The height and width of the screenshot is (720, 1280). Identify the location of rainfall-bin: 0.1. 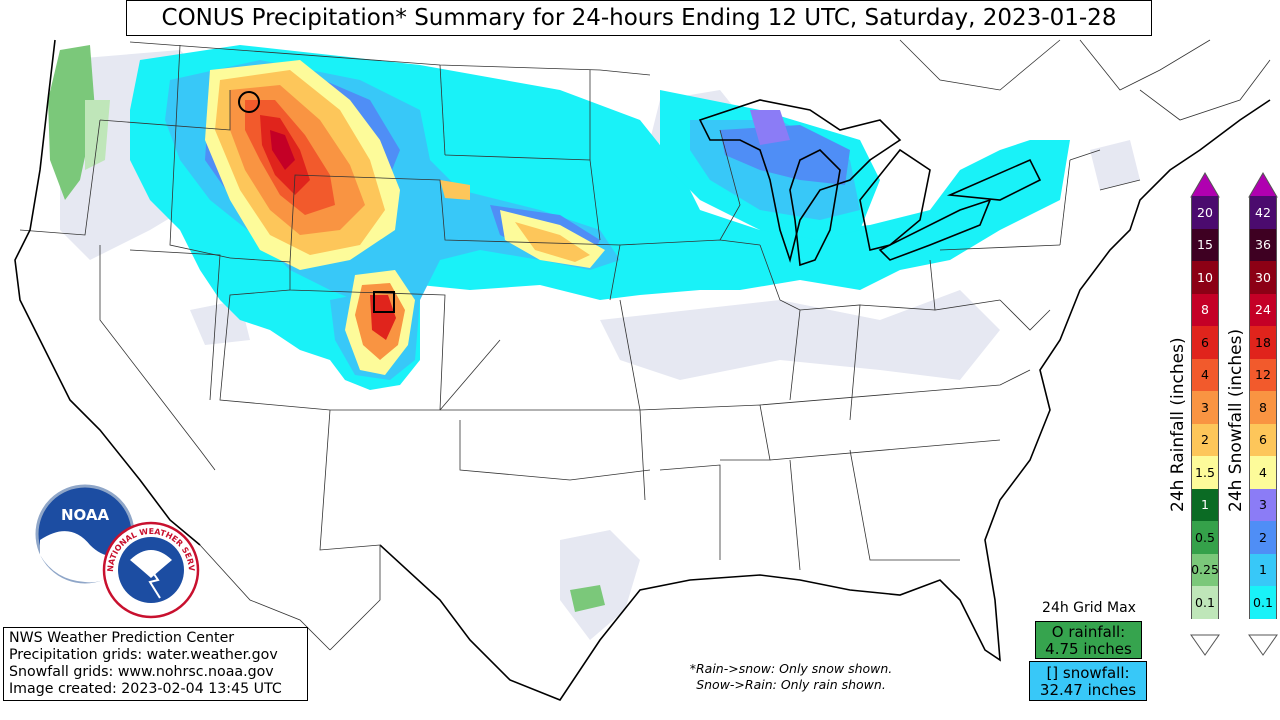
(1205, 602).